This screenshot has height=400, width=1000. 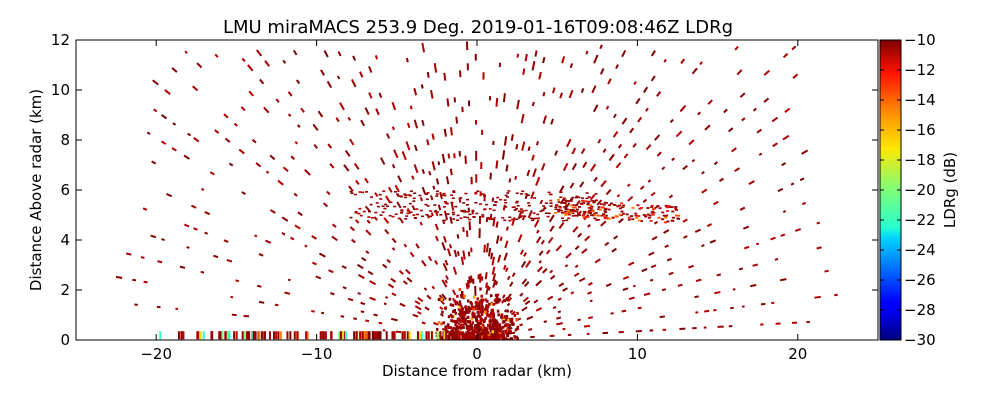 What do you see at coordinates (65, 340) in the screenshot?
I see `y-tick-label: 0` at bounding box center [65, 340].